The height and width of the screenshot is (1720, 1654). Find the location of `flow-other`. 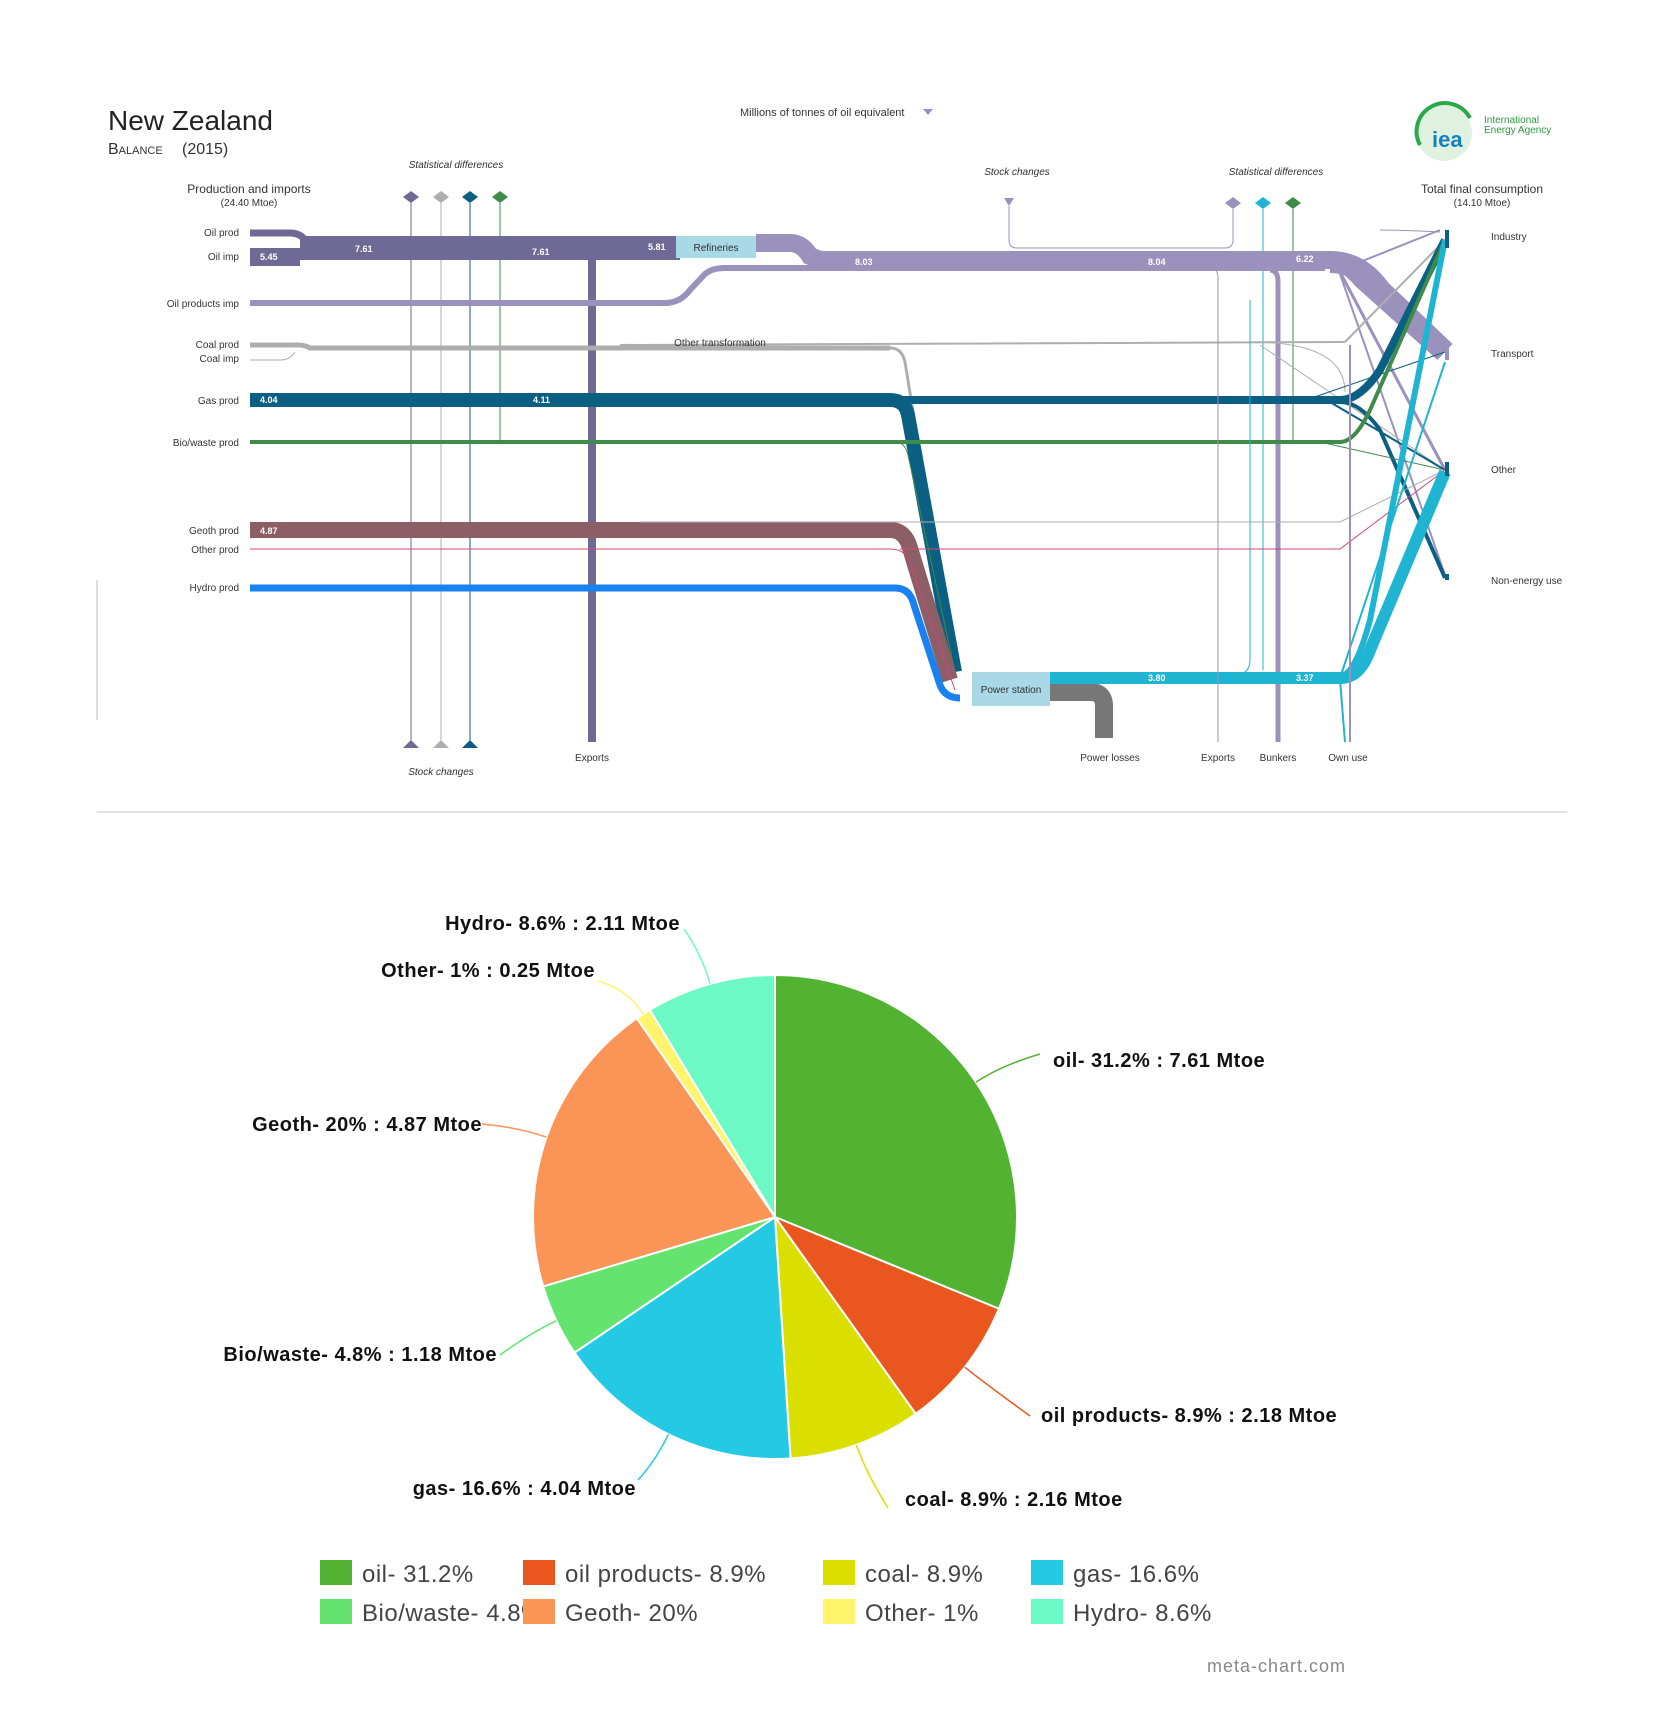

flow-other is located at coordinates (603, 619).